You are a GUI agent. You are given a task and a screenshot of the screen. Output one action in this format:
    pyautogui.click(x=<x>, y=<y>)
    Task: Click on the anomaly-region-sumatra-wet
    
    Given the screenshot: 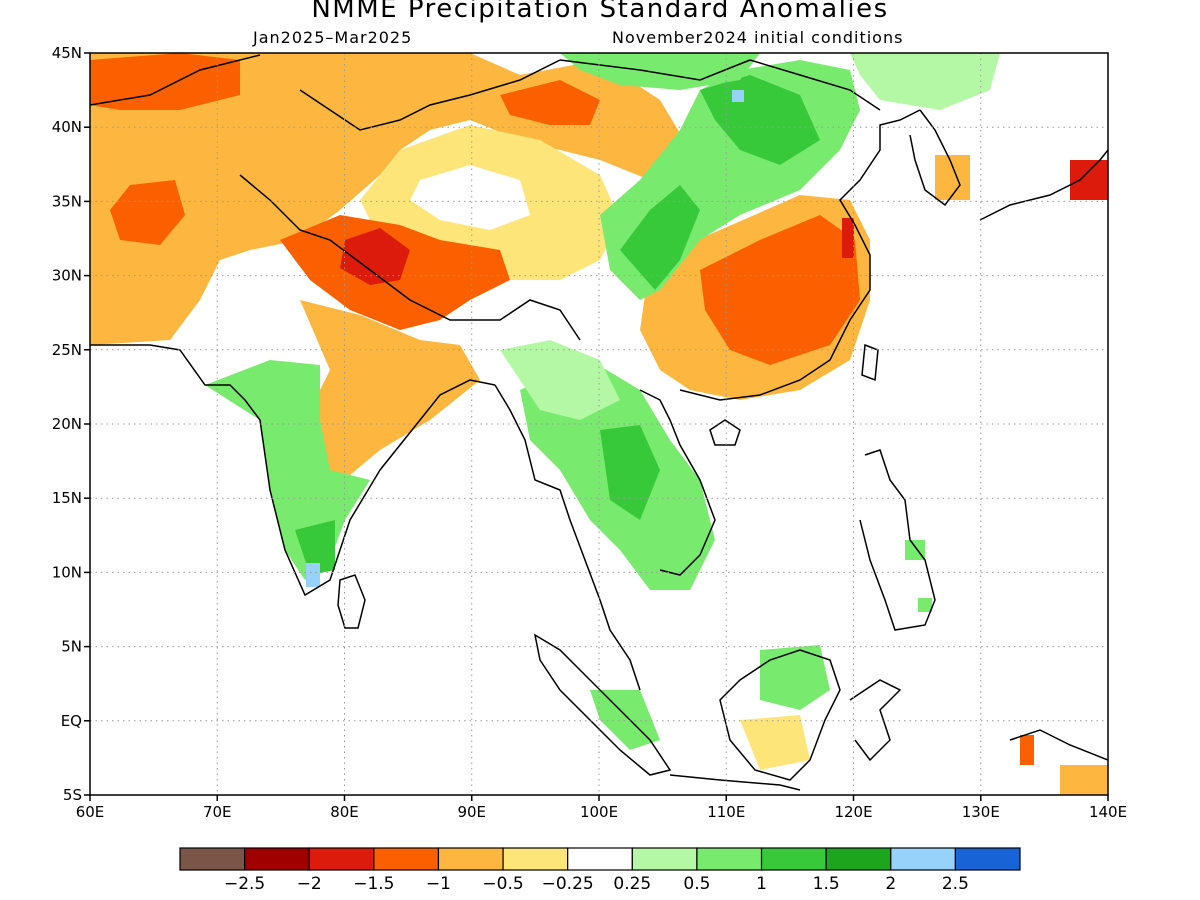 What is the action you would take?
    pyautogui.click(x=625, y=720)
    